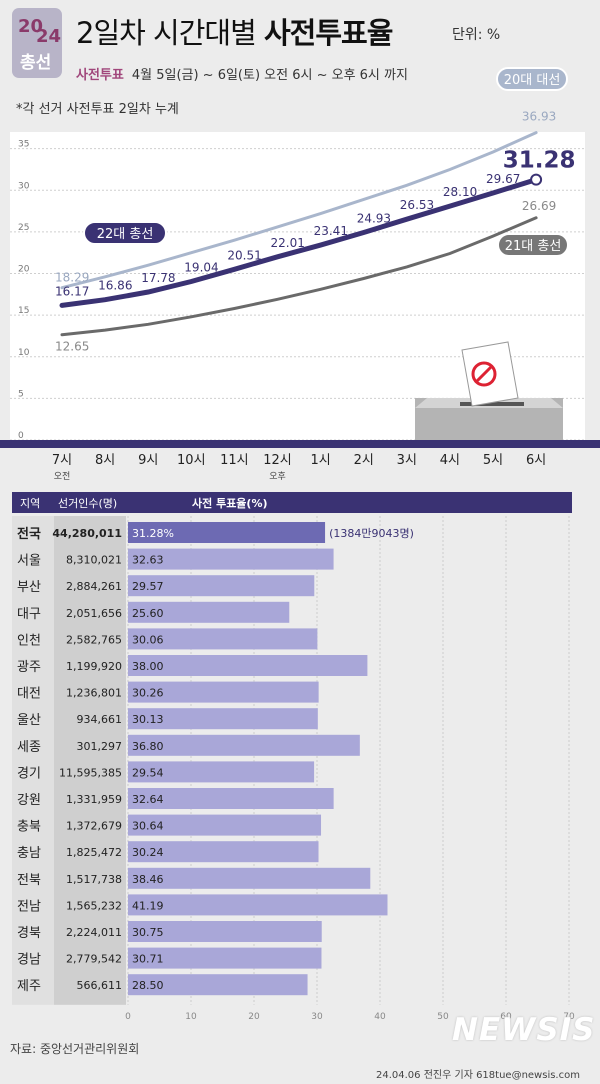 This screenshot has height=1084, width=600. What do you see at coordinates (536, 460) in the screenshot?
I see `x-tick-label: 6시` at bounding box center [536, 460].